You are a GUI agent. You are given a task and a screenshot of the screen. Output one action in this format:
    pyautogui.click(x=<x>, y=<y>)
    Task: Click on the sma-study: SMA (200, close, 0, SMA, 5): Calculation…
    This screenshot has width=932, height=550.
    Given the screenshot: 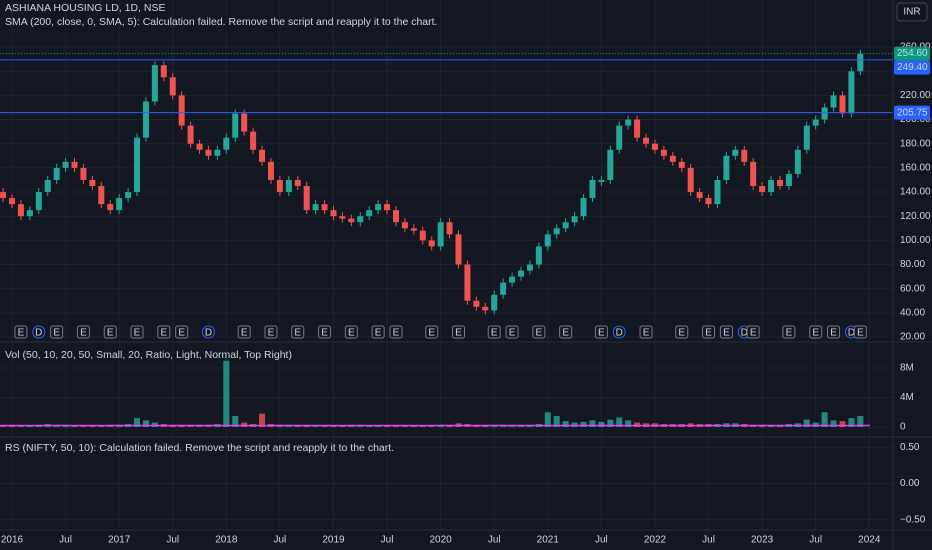 What is the action you would take?
    pyautogui.click(x=221, y=22)
    